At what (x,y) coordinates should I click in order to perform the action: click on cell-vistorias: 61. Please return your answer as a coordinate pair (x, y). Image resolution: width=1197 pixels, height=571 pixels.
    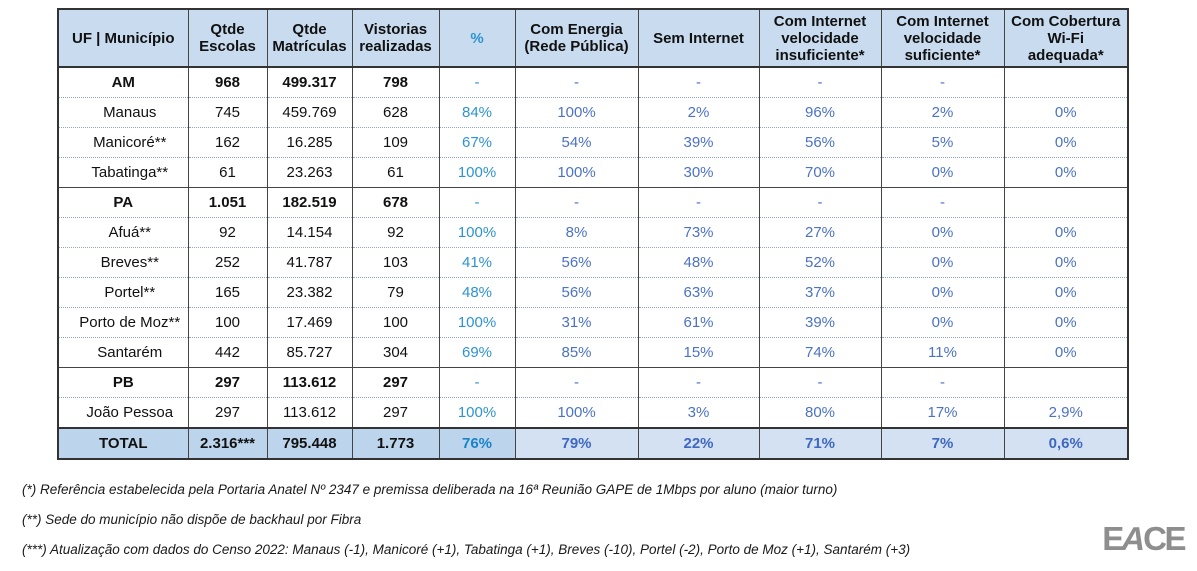
    Looking at the image, I should click on (395, 172).